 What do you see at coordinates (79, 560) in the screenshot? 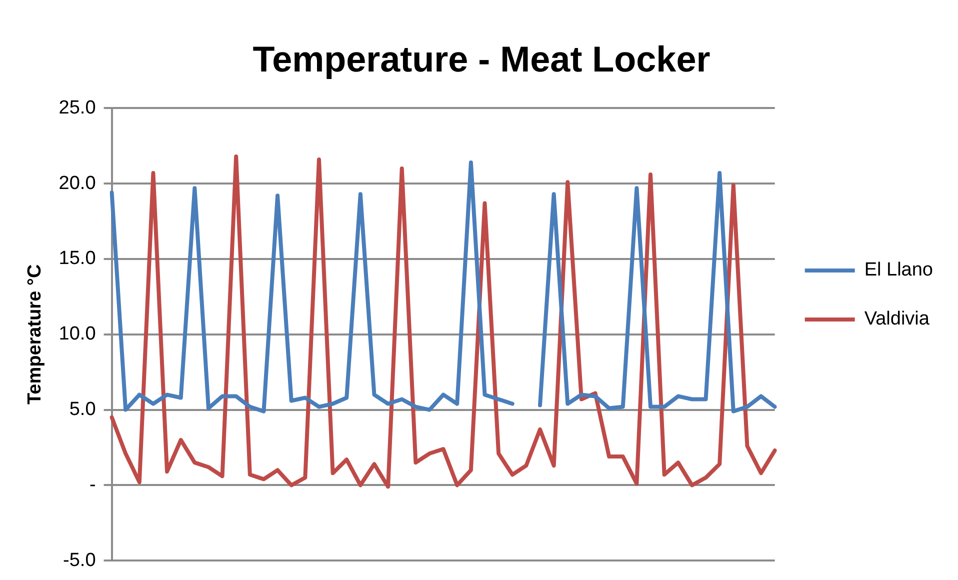
I see `y-tick-label: -5.0` at bounding box center [79, 560].